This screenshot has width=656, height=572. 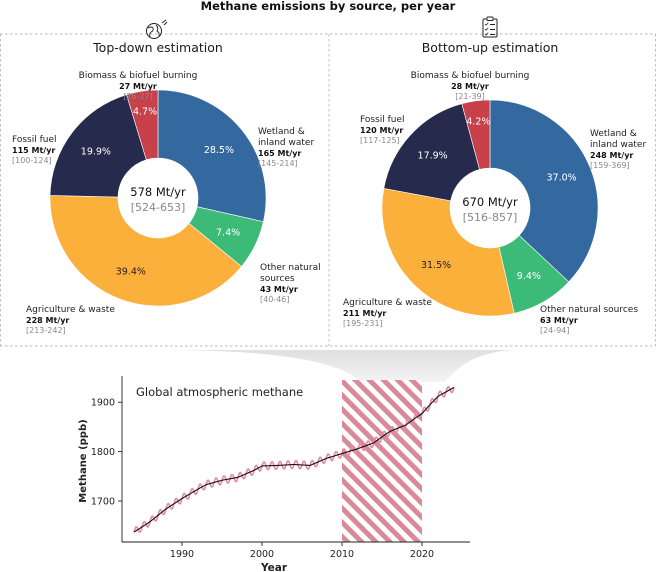 What do you see at coordinates (32, 160) in the screenshot?
I see `slice-range-label: [100-124]` at bounding box center [32, 160].